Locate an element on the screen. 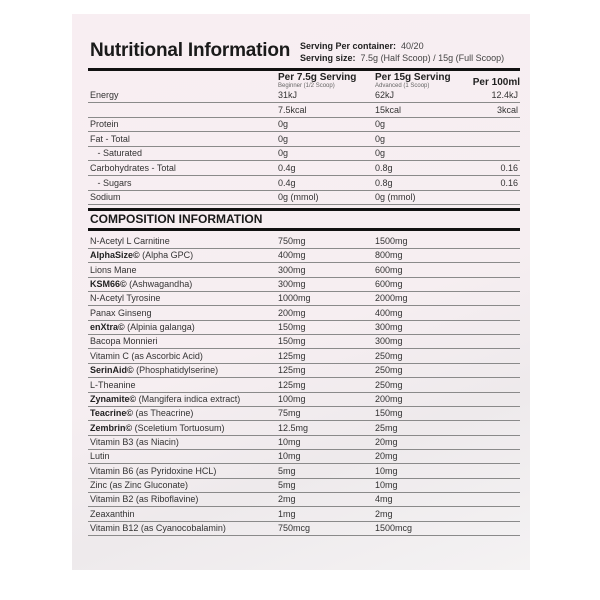 The image size is (600, 600). ingredient-name: enXtra© (Alpinia galanga) is located at coordinates (142, 327).